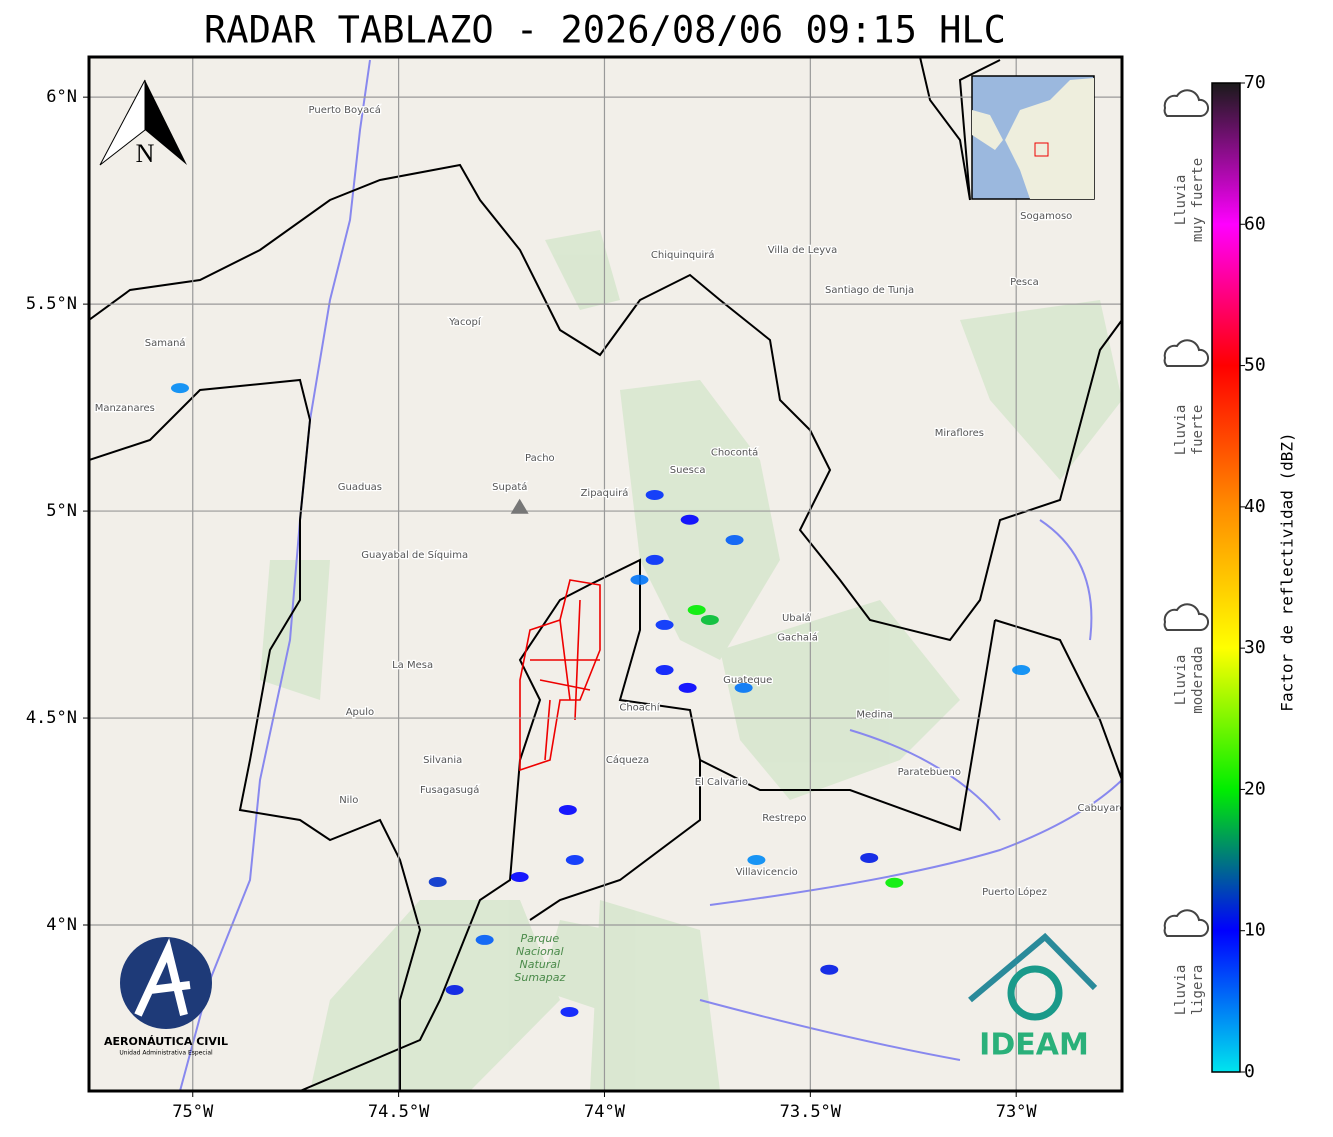  Describe the element at coordinates (721, 782) in the screenshot. I see `place-label: El Calvario` at that location.